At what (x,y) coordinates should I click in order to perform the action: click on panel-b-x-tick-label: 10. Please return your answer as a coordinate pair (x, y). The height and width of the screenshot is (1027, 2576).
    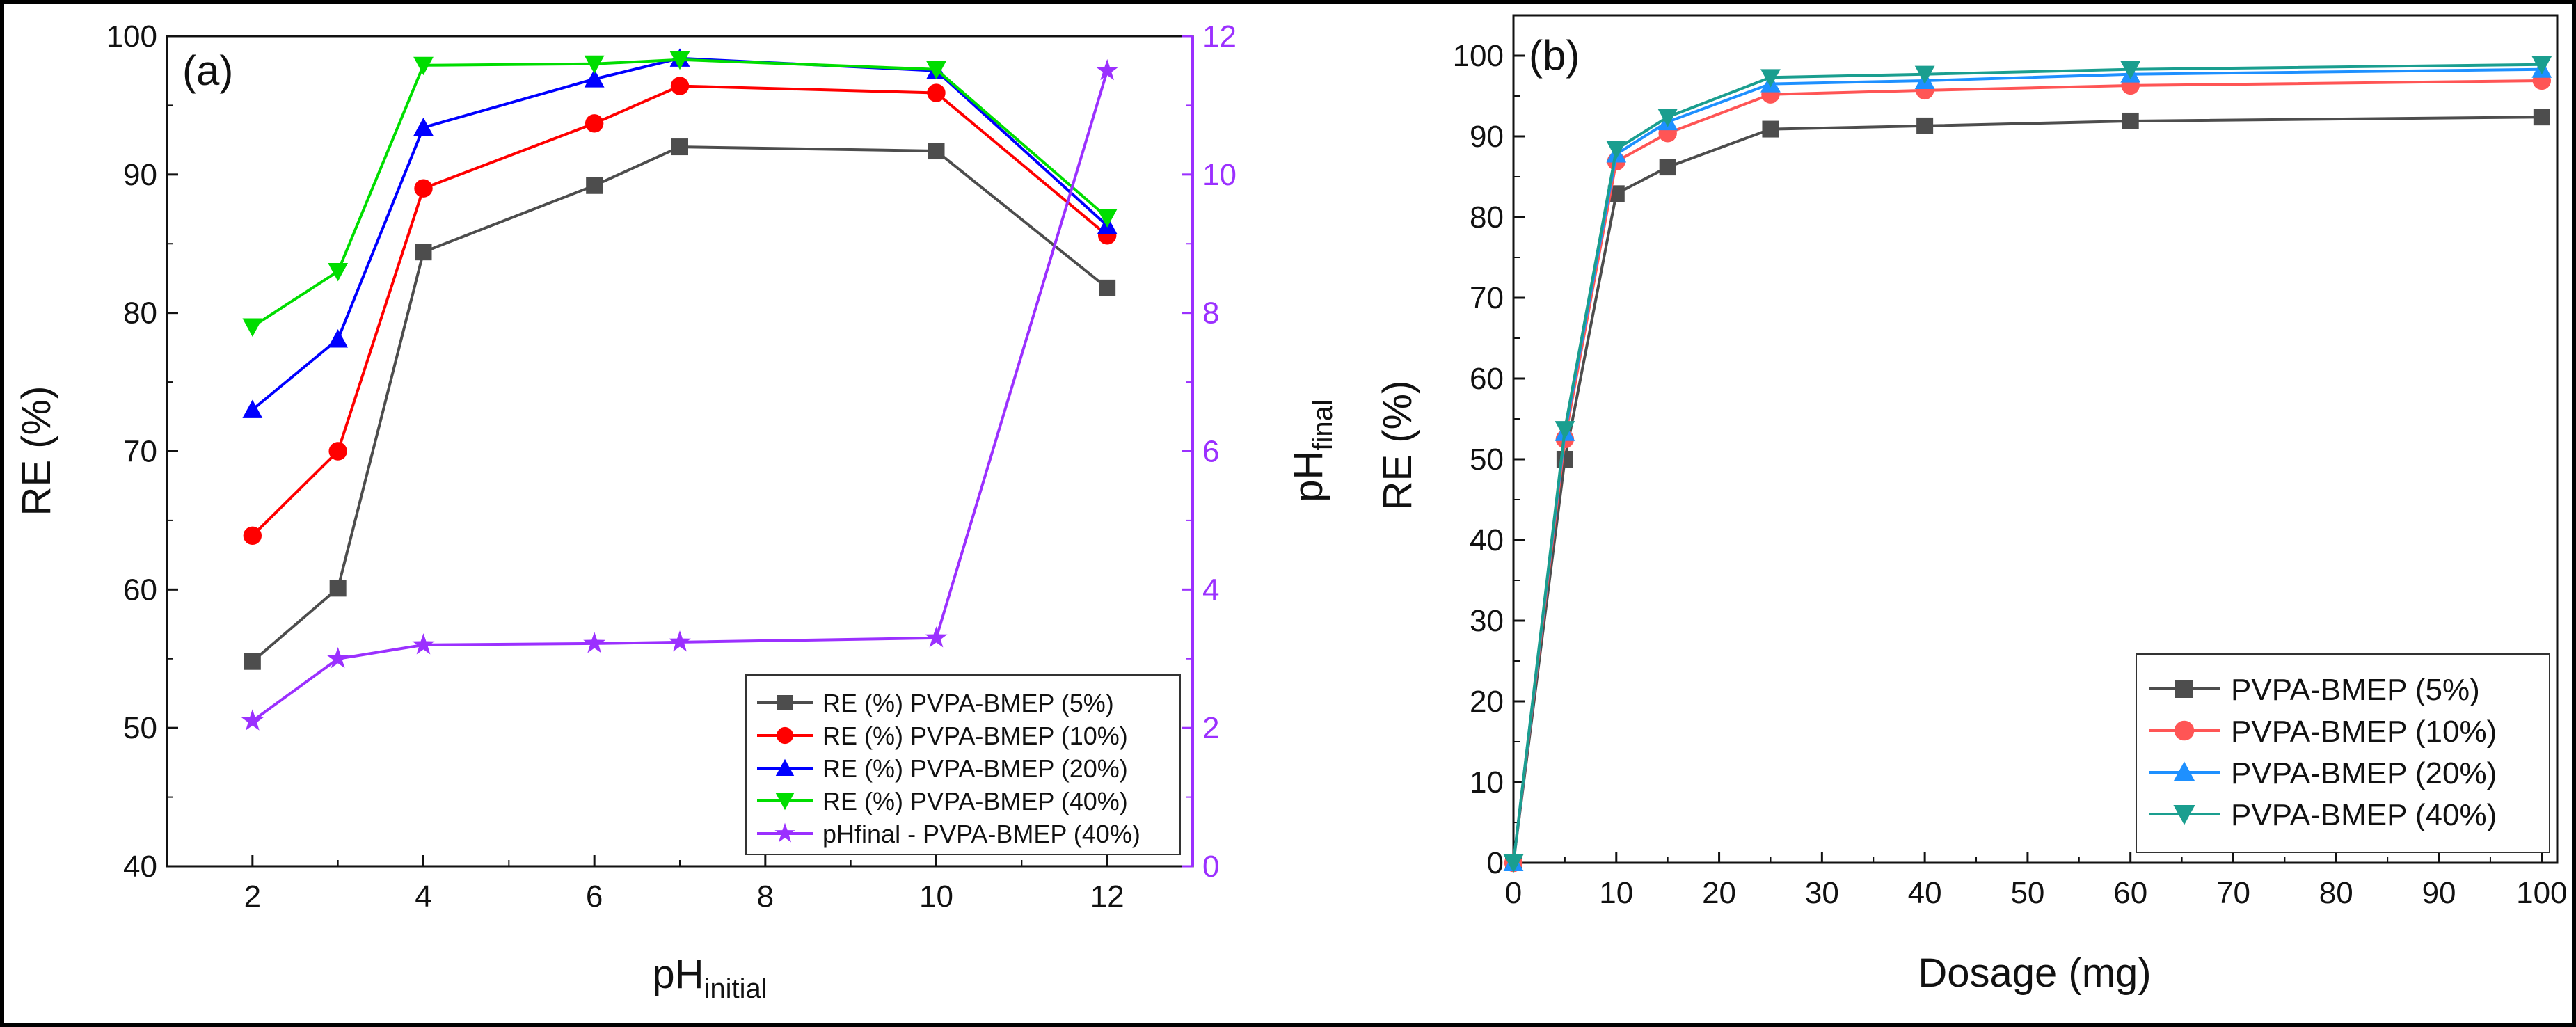
    Looking at the image, I should click on (1616, 893).